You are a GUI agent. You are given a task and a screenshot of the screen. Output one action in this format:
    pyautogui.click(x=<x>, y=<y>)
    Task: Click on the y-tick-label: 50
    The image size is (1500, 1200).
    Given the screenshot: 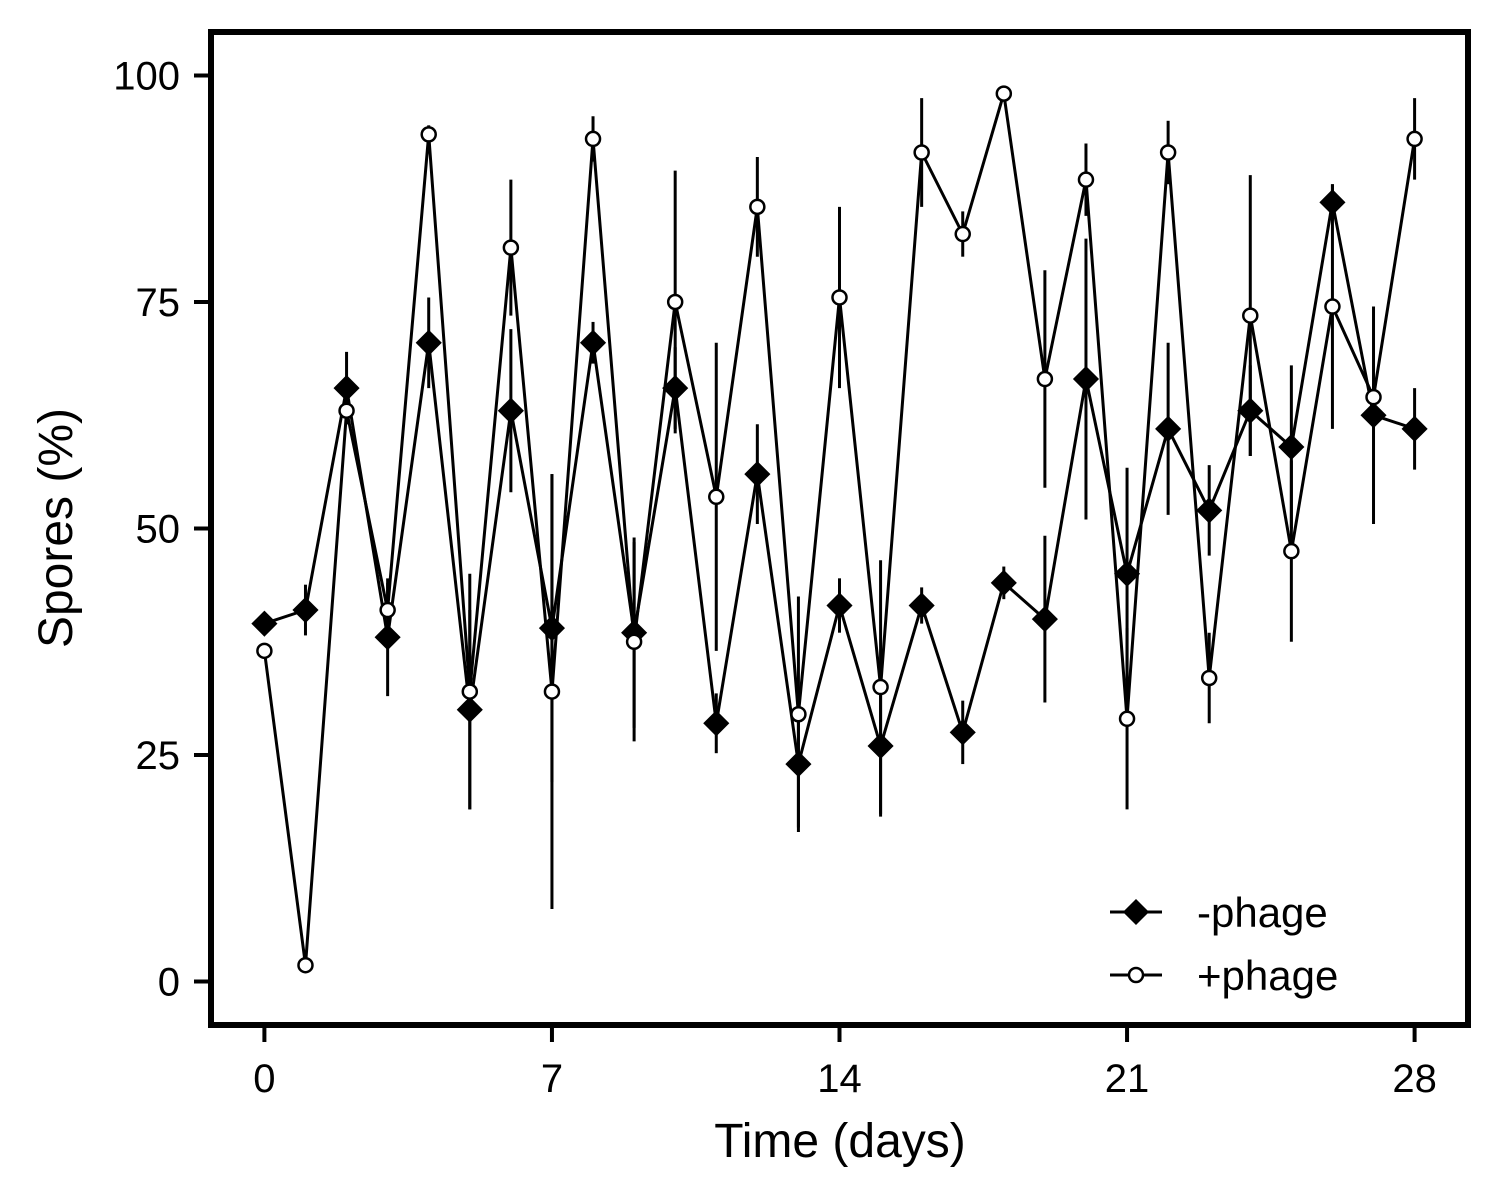 What is the action you would take?
    pyautogui.click(x=158, y=530)
    